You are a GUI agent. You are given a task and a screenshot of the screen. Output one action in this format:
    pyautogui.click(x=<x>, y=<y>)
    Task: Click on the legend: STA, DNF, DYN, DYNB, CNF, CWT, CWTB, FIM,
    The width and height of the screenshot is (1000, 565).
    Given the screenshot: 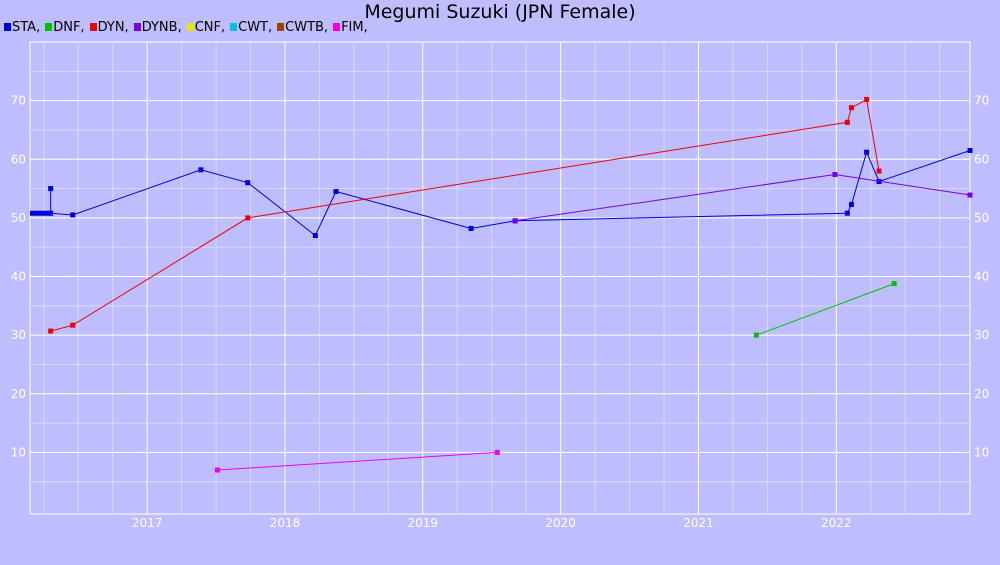 What is the action you would take?
    pyautogui.click(x=188, y=27)
    